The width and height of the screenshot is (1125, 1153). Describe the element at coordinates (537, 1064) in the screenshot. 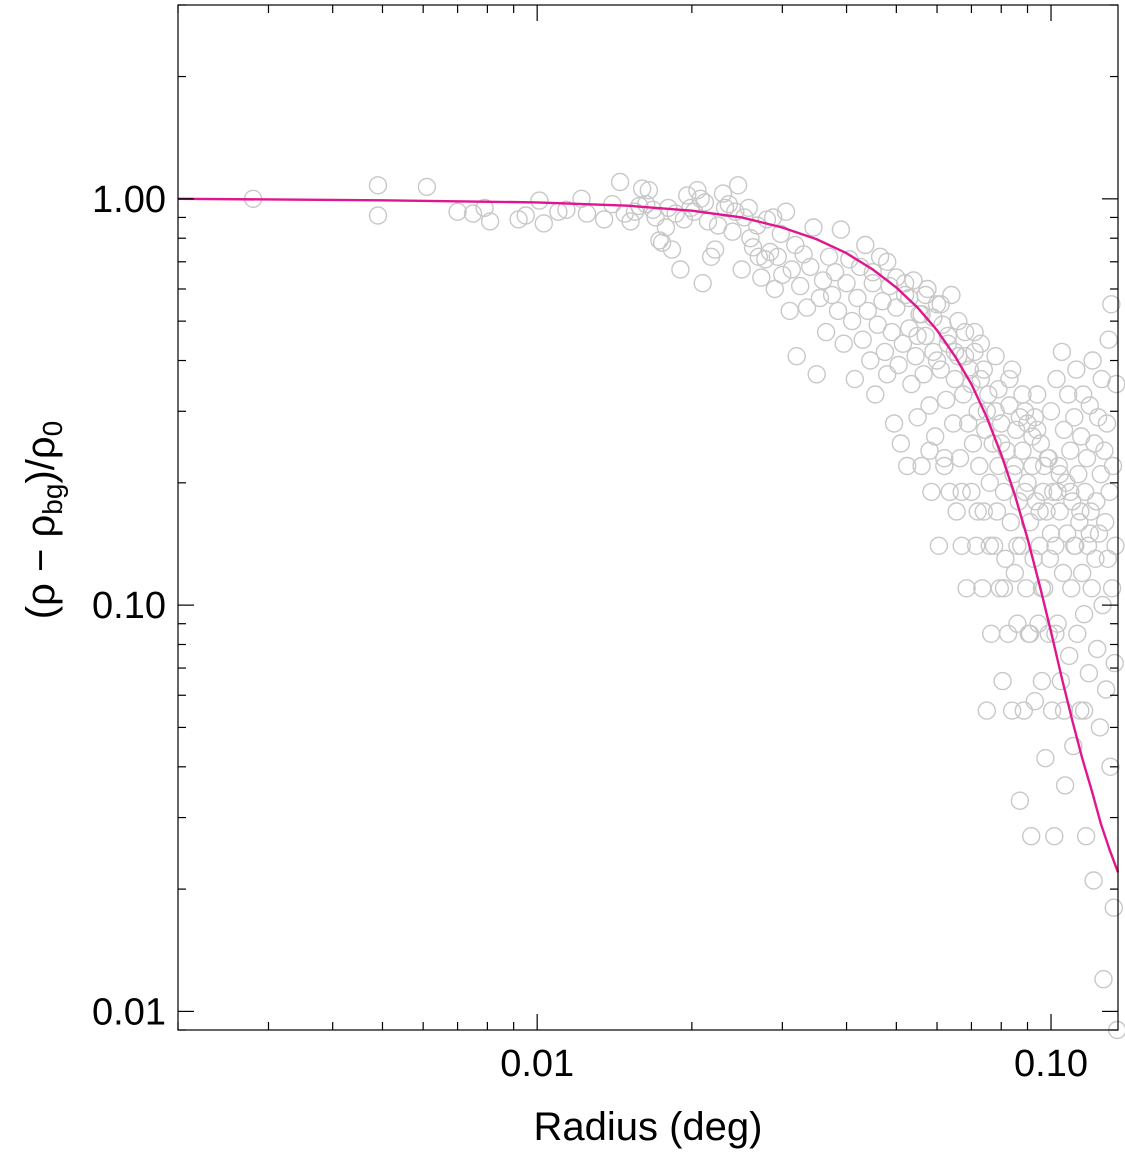

I see `x-tick-label: 0.01` at that location.